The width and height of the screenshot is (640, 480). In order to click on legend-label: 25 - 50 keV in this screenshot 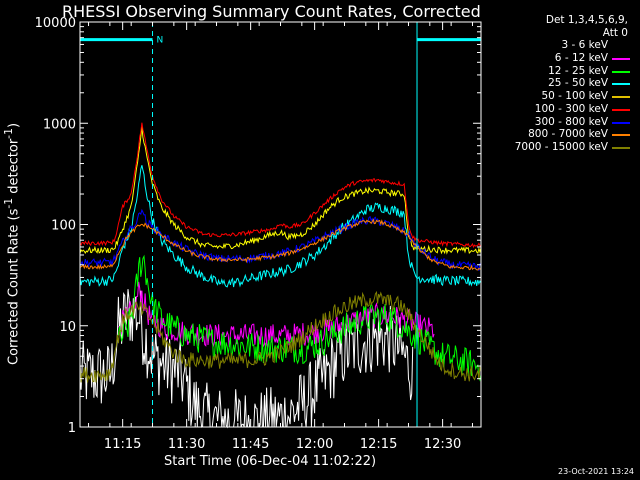, I will do `click(578, 83)`.